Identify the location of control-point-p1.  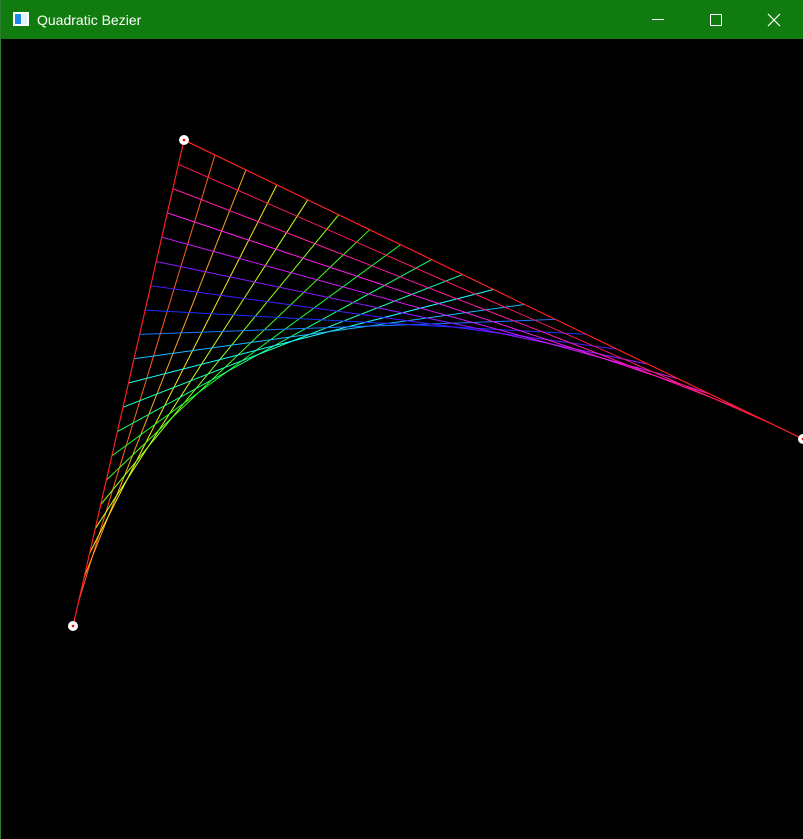
(184, 140).